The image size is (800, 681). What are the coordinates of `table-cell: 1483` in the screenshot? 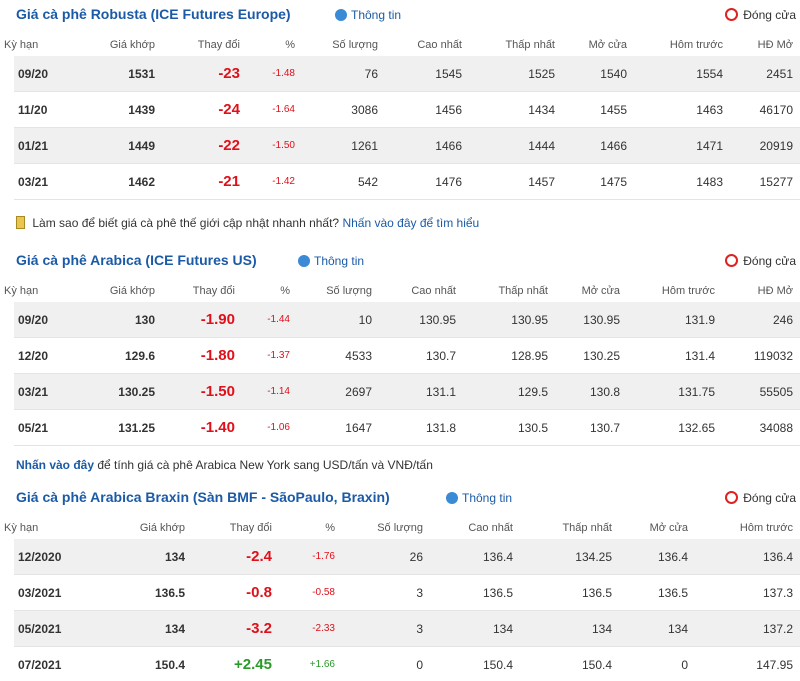 It's located at (709, 182).